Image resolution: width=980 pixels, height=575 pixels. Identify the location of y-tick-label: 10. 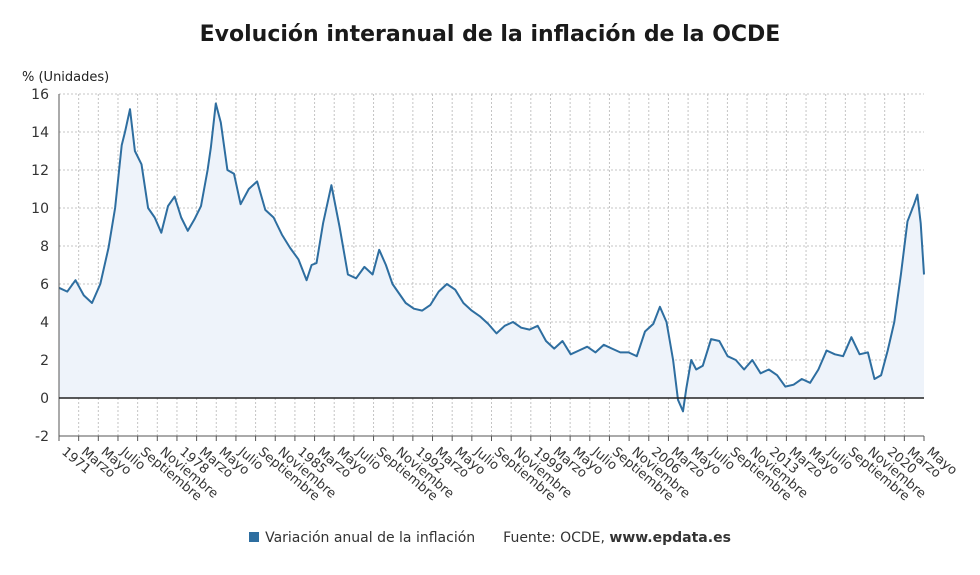
(40, 209).